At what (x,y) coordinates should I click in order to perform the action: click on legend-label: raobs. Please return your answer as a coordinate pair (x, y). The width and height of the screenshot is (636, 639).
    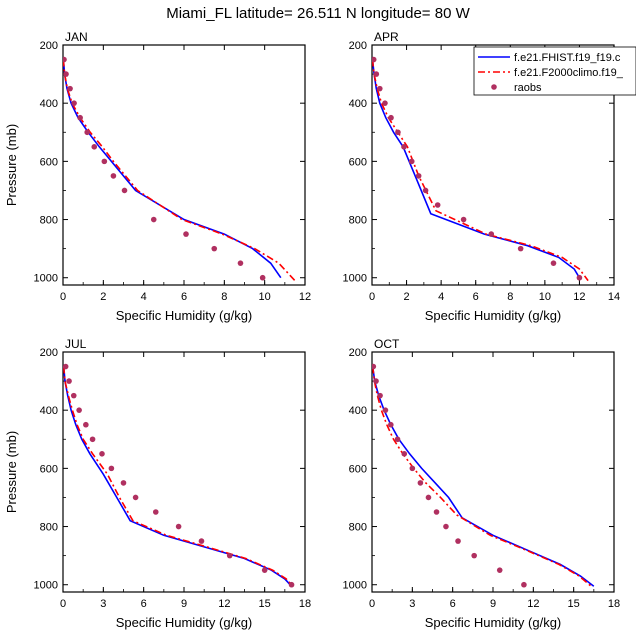
    Looking at the image, I should click on (528, 88).